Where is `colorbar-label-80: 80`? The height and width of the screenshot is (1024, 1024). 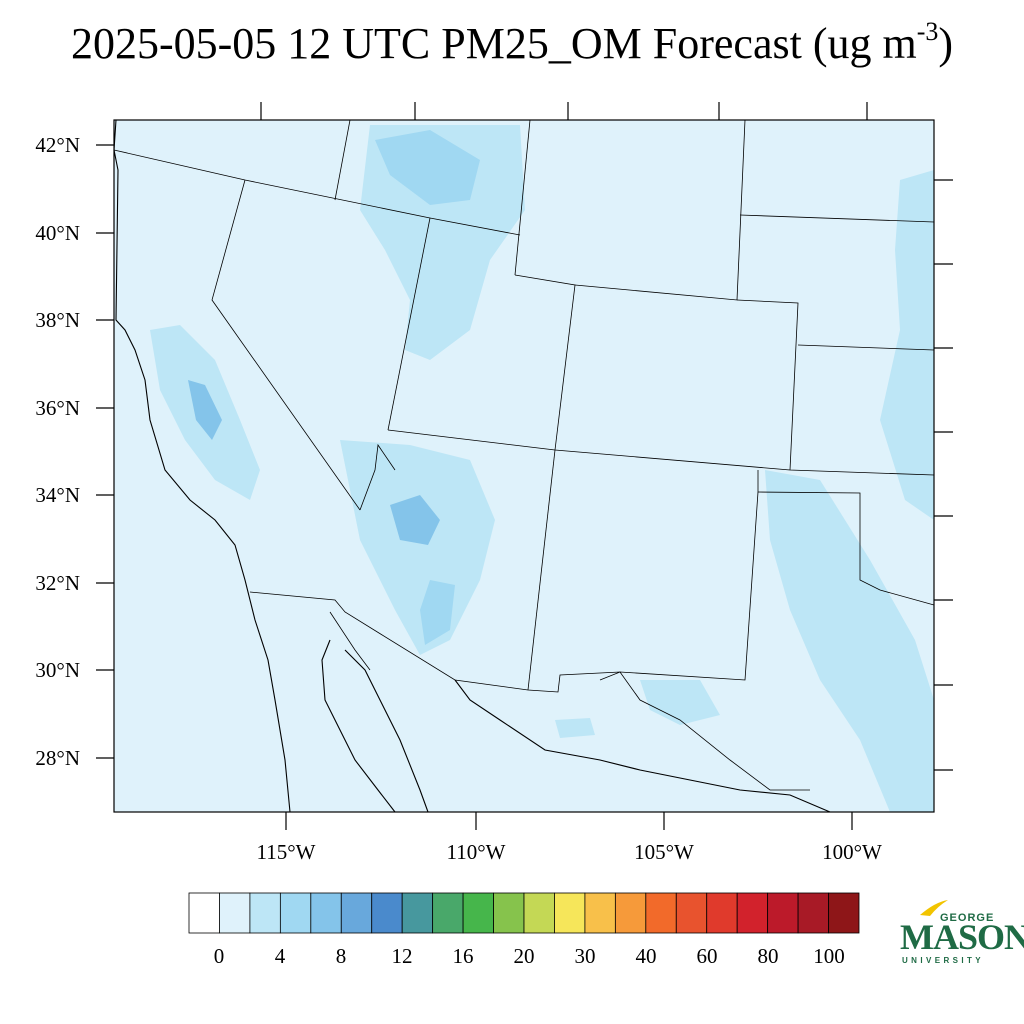 colorbar-label-80: 80 is located at coordinates (768, 956).